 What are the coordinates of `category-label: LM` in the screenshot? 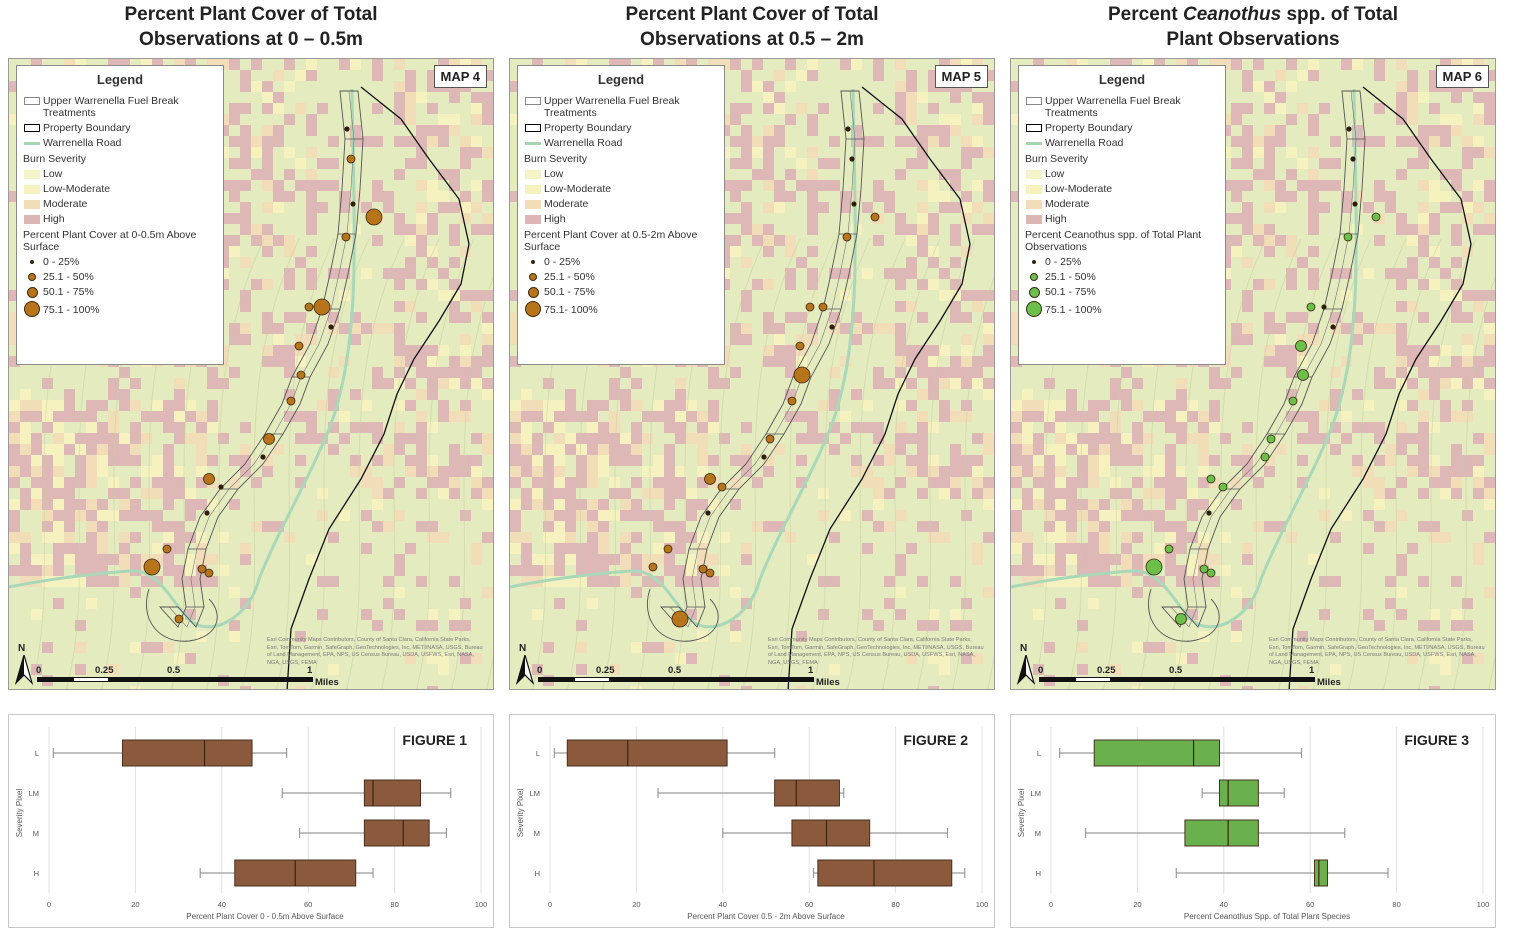 It's located at (535, 793).